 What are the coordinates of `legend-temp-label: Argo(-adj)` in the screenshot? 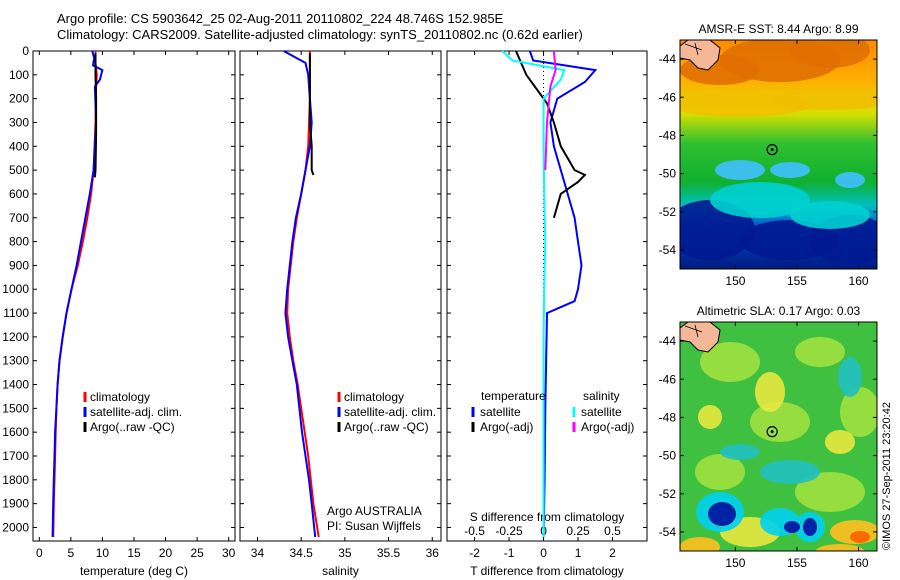 It's located at (506, 427).